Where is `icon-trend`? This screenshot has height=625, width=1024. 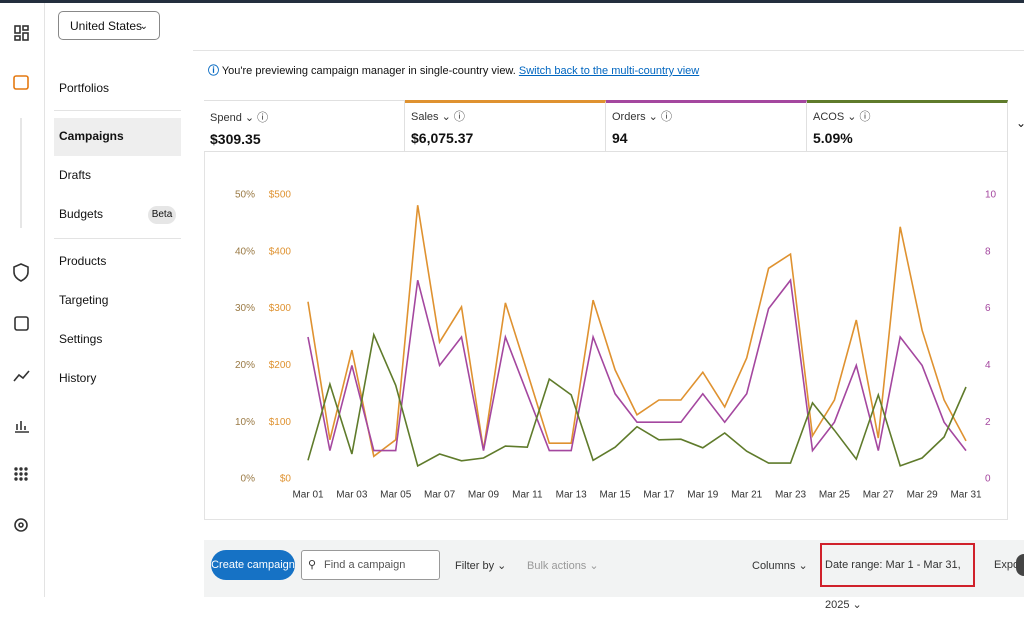
icon-trend is located at coordinates (21, 376).